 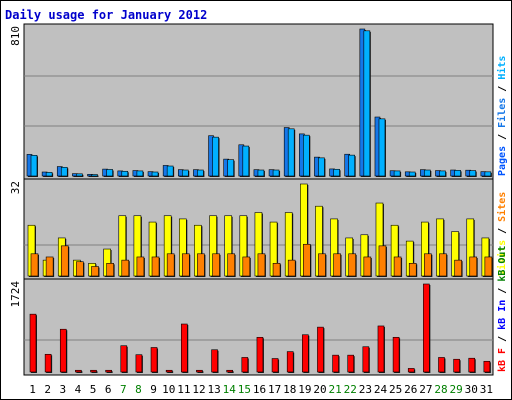 I want to click on panel-visits-sites-legend-text: Visits / Sites, so click(x=502, y=234).